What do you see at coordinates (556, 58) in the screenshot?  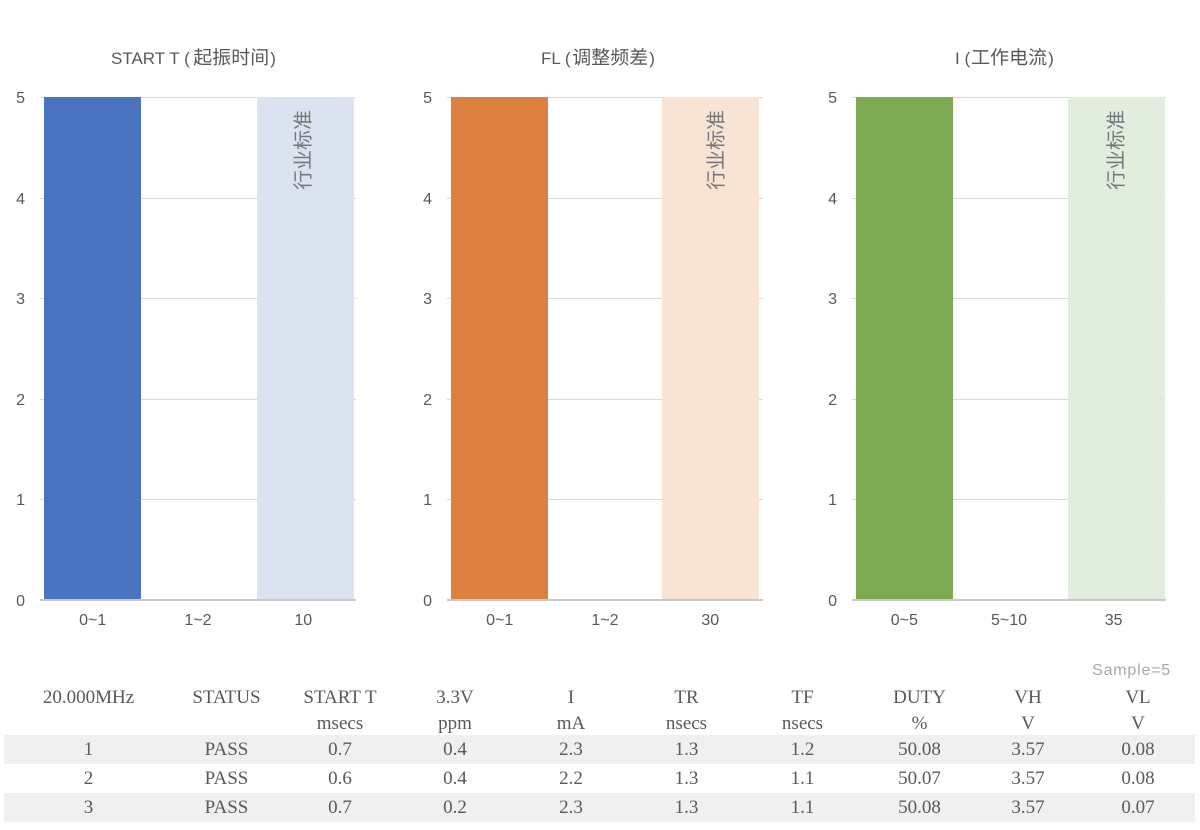 I see `svg-text: FL (` at bounding box center [556, 58].